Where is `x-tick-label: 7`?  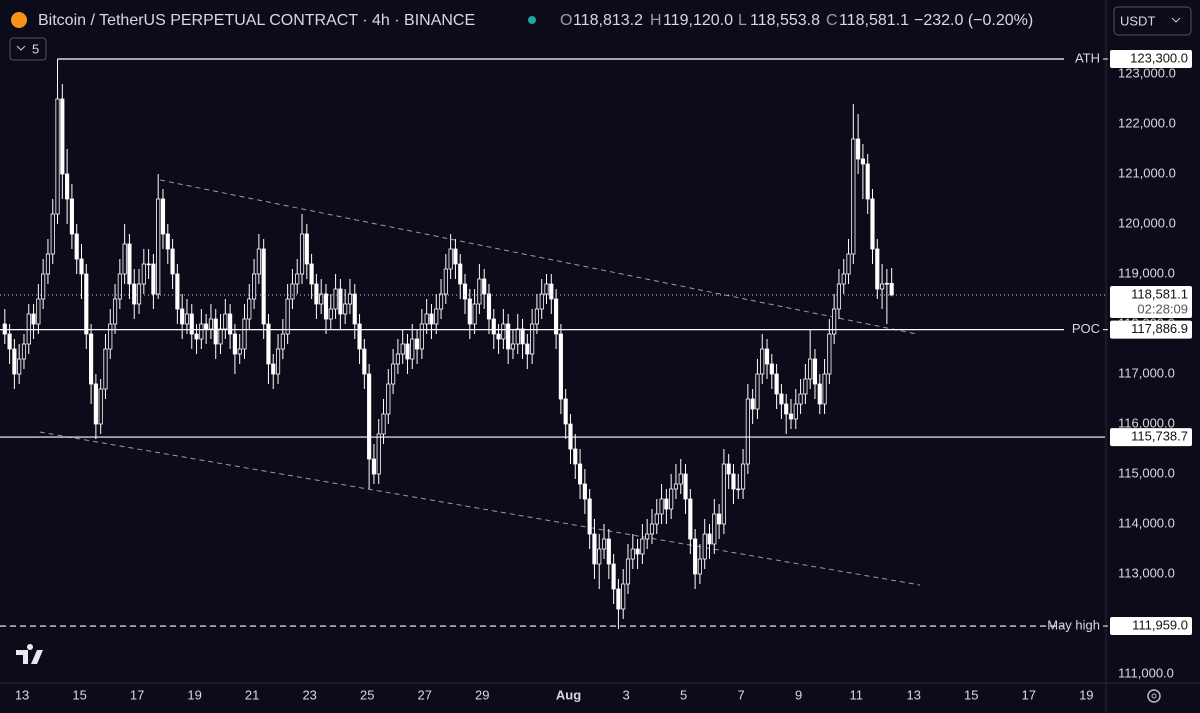 x-tick-label: 7 is located at coordinates (741, 694).